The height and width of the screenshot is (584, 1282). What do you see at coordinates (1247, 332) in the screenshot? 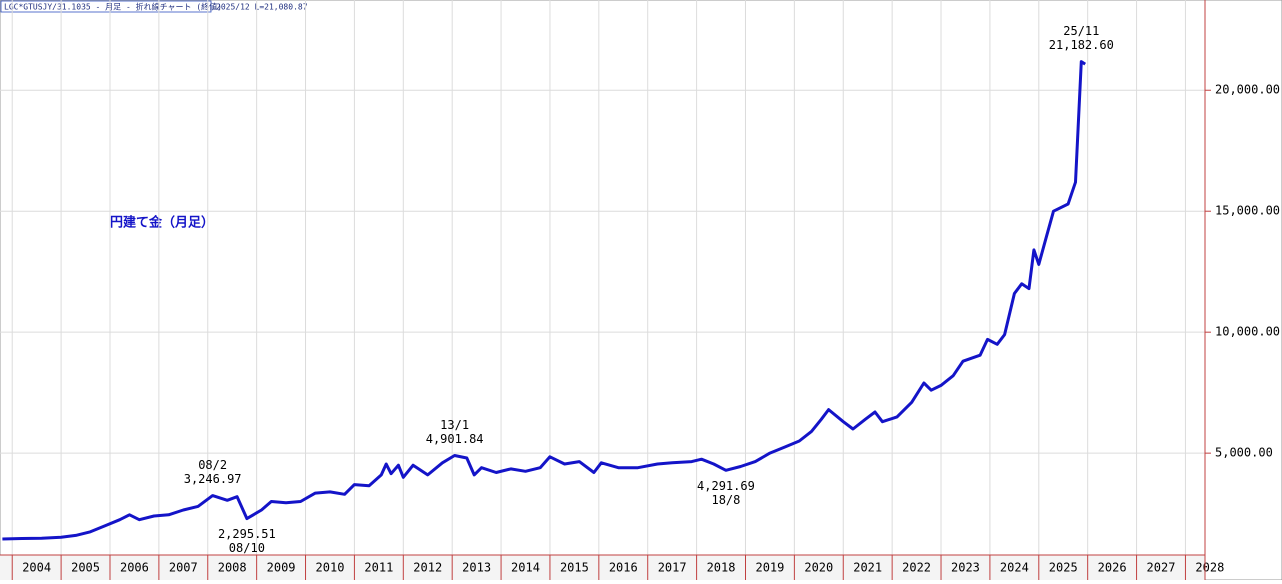
I see `y-tick-label: 10,000.00` at bounding box center [1247, 332].